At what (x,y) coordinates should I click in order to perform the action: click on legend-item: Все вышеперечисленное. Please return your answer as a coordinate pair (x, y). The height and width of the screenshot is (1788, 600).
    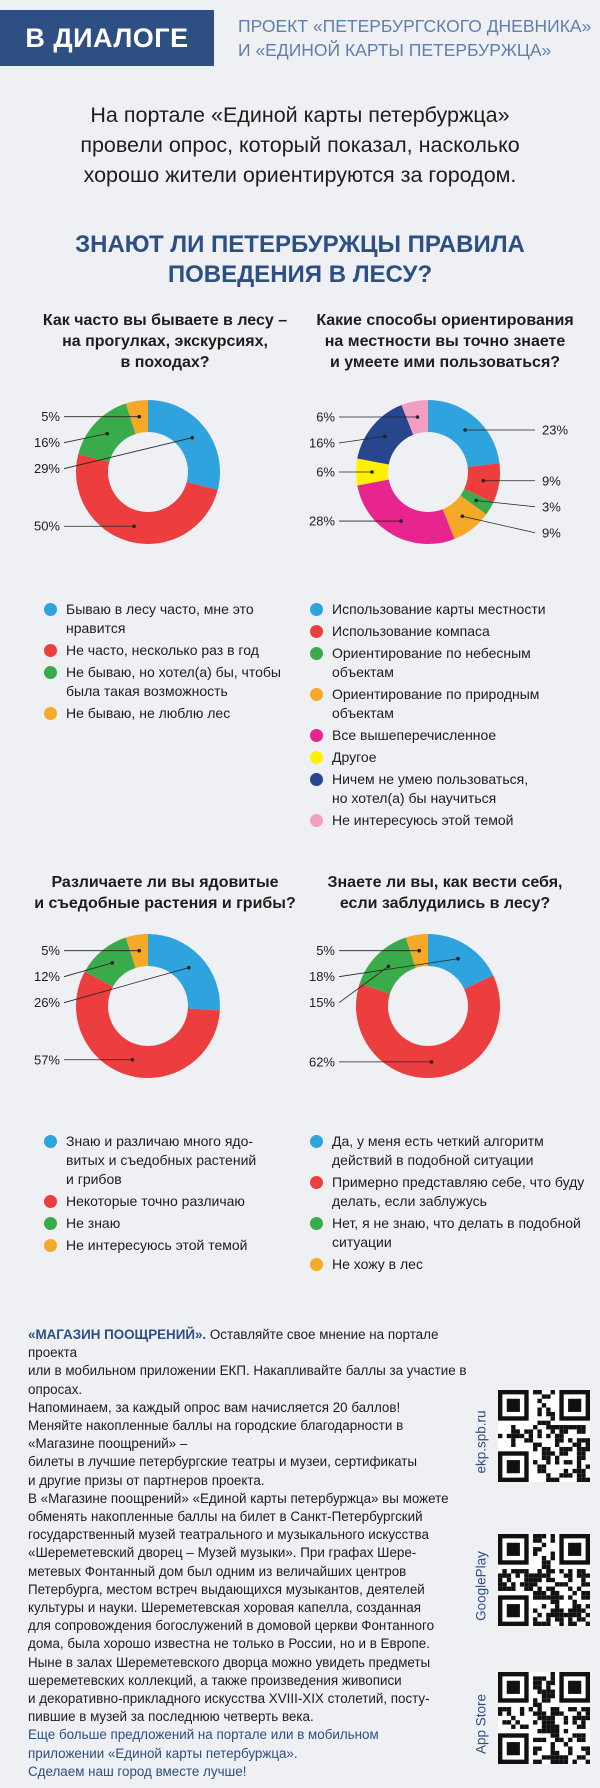
    Looking at the image, I should click on (452, 735).